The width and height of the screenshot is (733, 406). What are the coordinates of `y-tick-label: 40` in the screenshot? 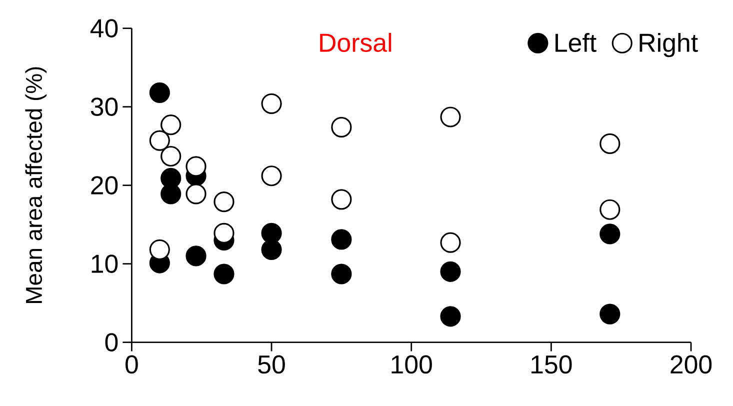 It's located at (104, 28).